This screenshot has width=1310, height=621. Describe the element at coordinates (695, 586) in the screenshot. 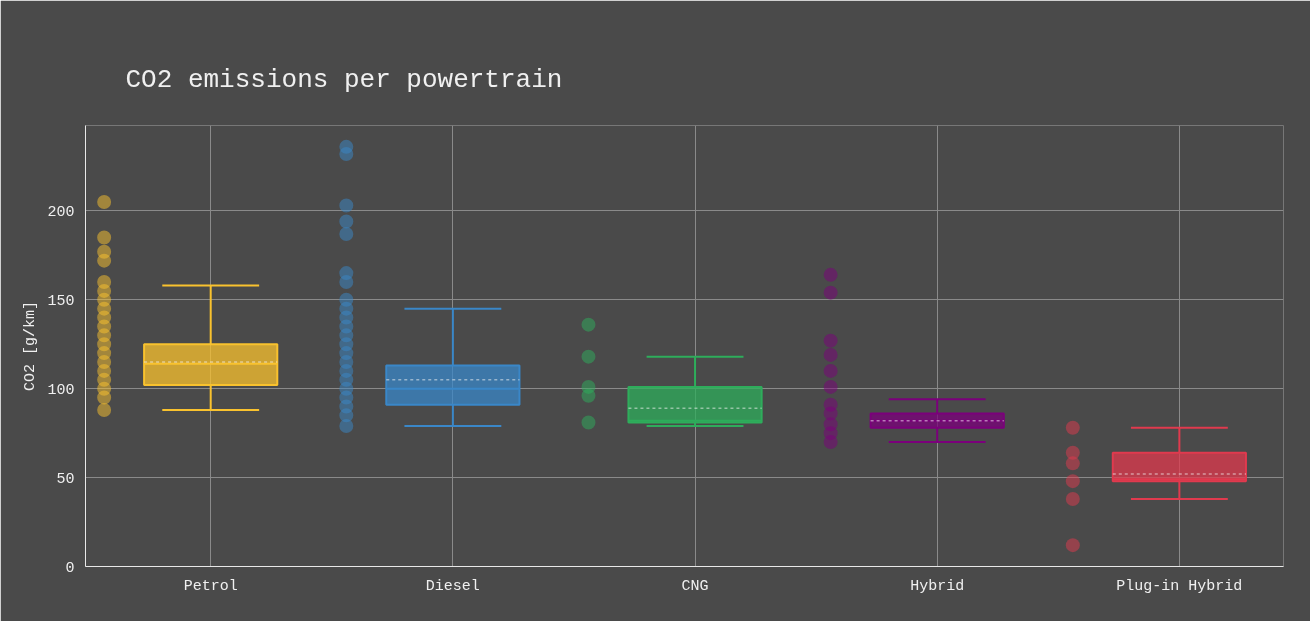

I see `x-tick-label: CNG` at that location.